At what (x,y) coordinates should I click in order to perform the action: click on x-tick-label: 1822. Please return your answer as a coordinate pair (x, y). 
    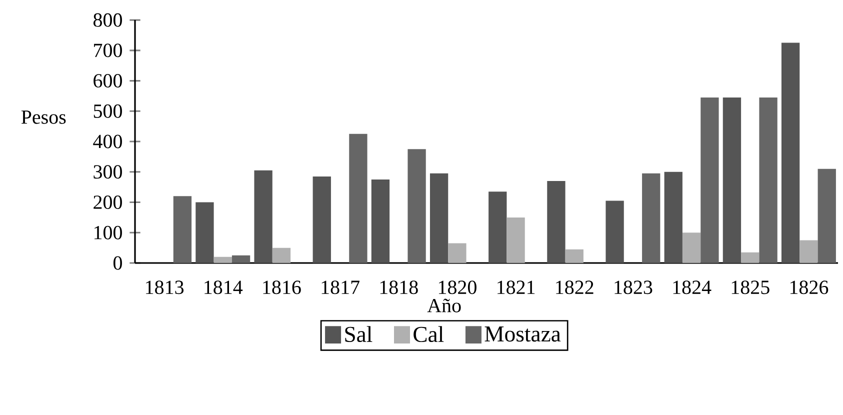
    Looking at the image, I should click on (575, 287).